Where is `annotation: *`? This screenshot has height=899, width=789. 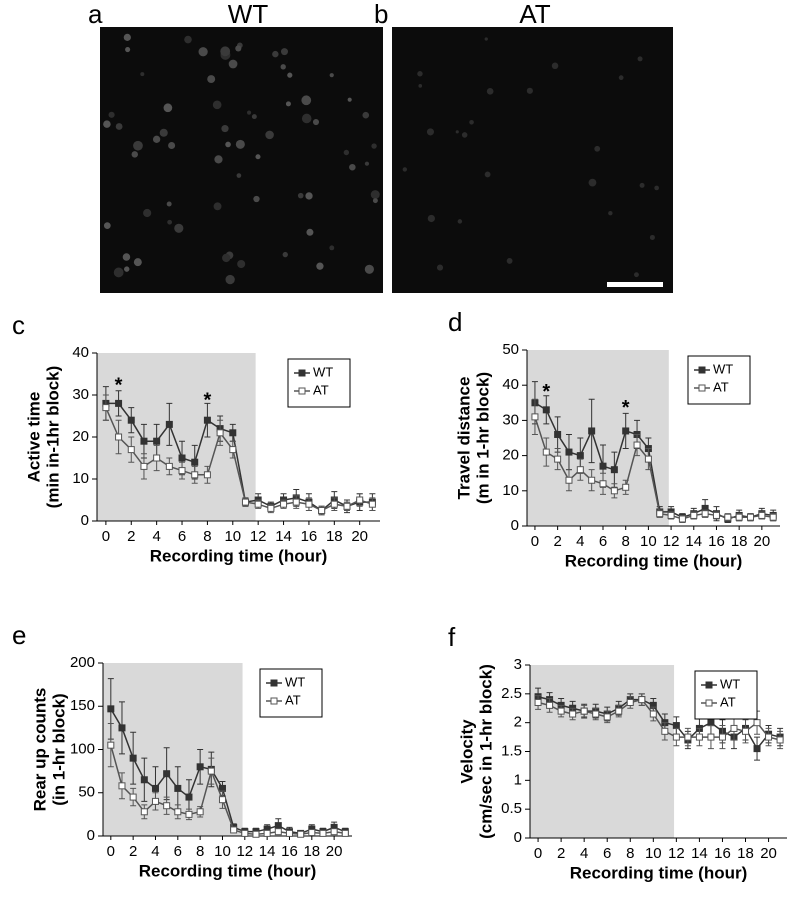
annotation: * is located at coordinates (208, 400).